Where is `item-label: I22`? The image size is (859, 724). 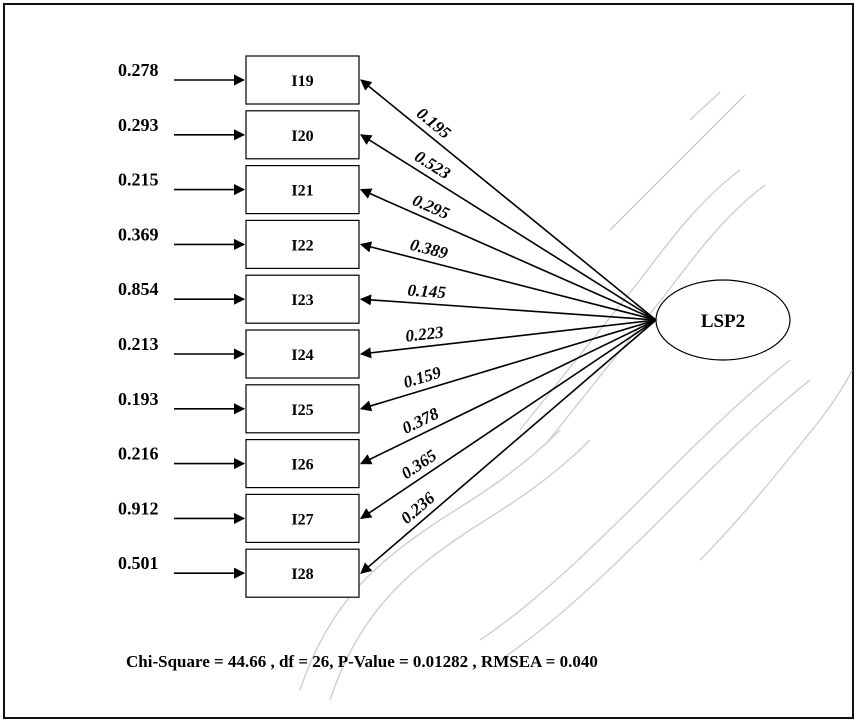
item-label: I22 is located at coordinates (302, 245).